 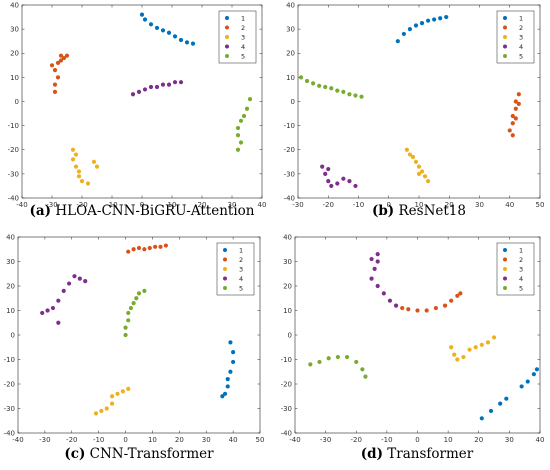 What do you see at coordinates (297, 205) in the screenshot?
I see `x-tick-label: -30` at bounding box center [297, 205].